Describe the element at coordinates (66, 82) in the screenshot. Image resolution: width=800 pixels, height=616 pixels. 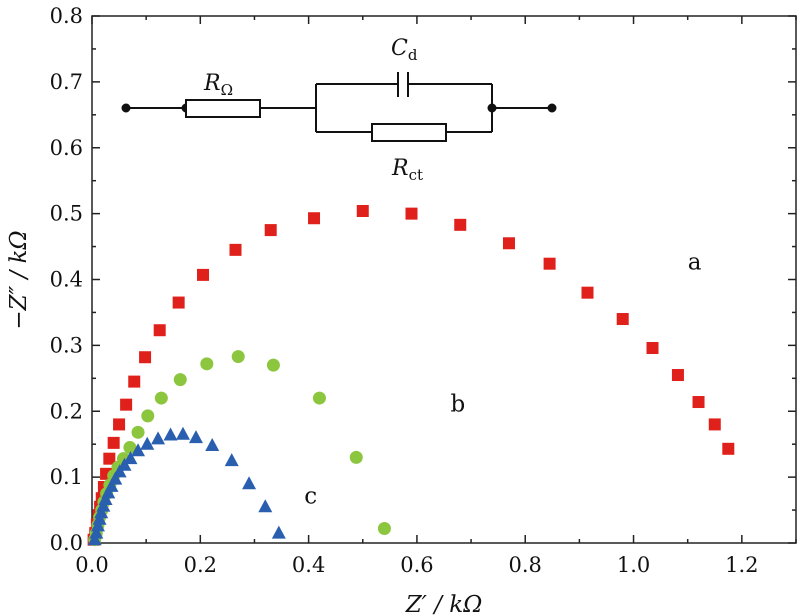
I see `y-tick-label: 0.7` at that location.